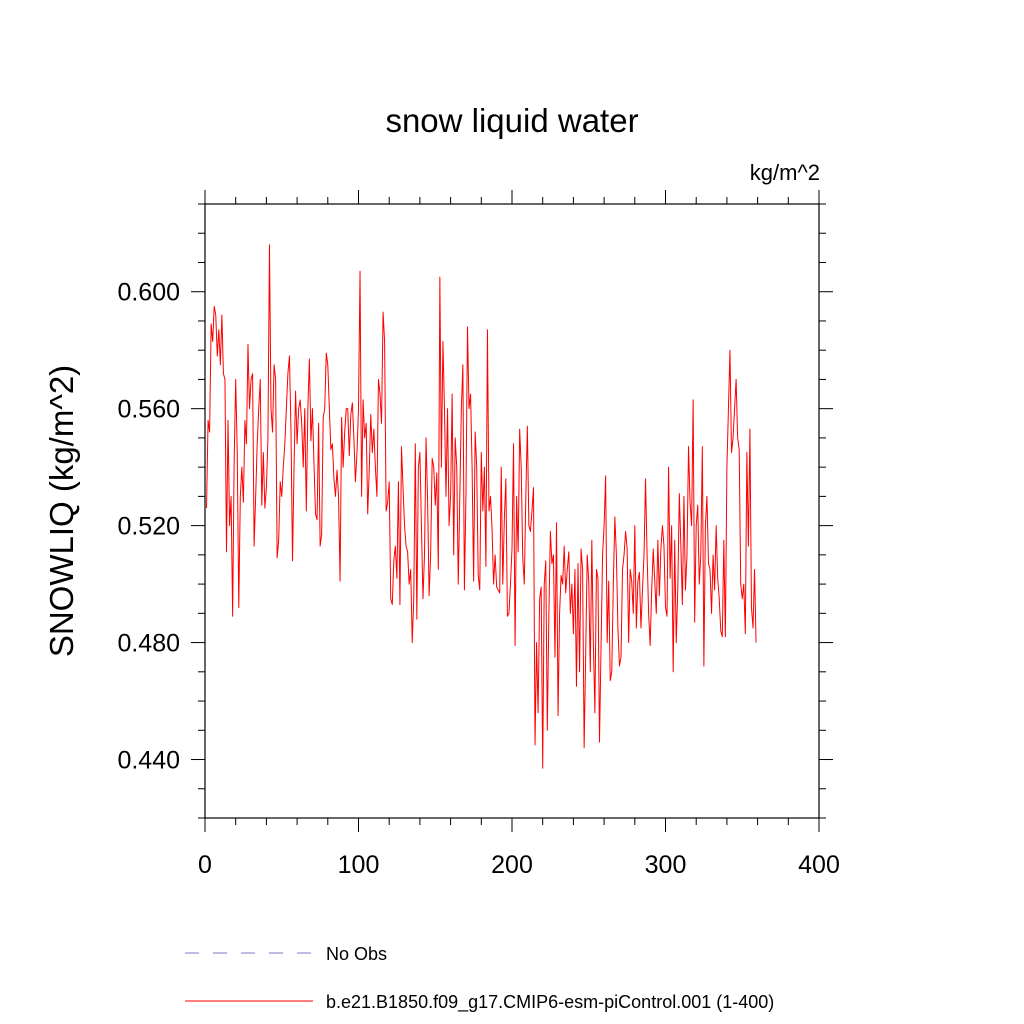  What do you see at coordinates (148, 761) in the screenshot?
I see `y-tick-label: 0.440` at bounding box center [148, 761].